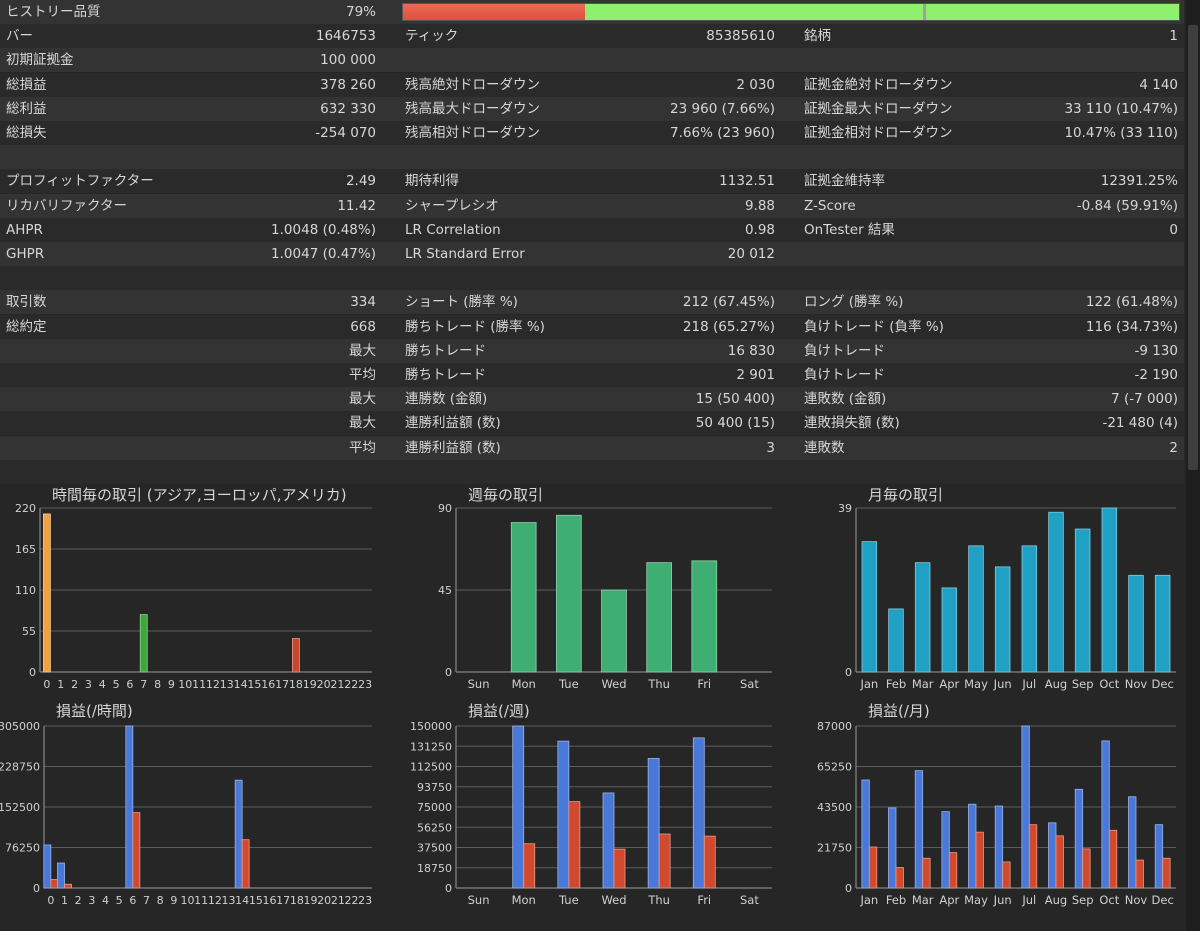  I want to click on x-tick-label: 23, so click(365, 684).